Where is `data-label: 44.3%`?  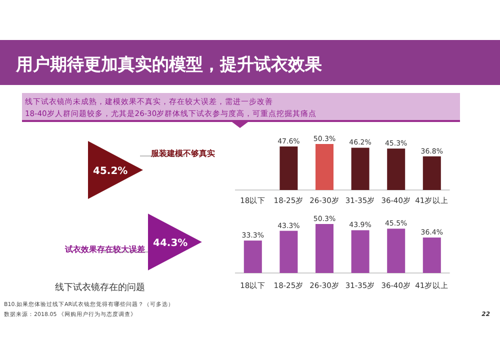
data-label: 44.3% is located at coordinates (170, 243).